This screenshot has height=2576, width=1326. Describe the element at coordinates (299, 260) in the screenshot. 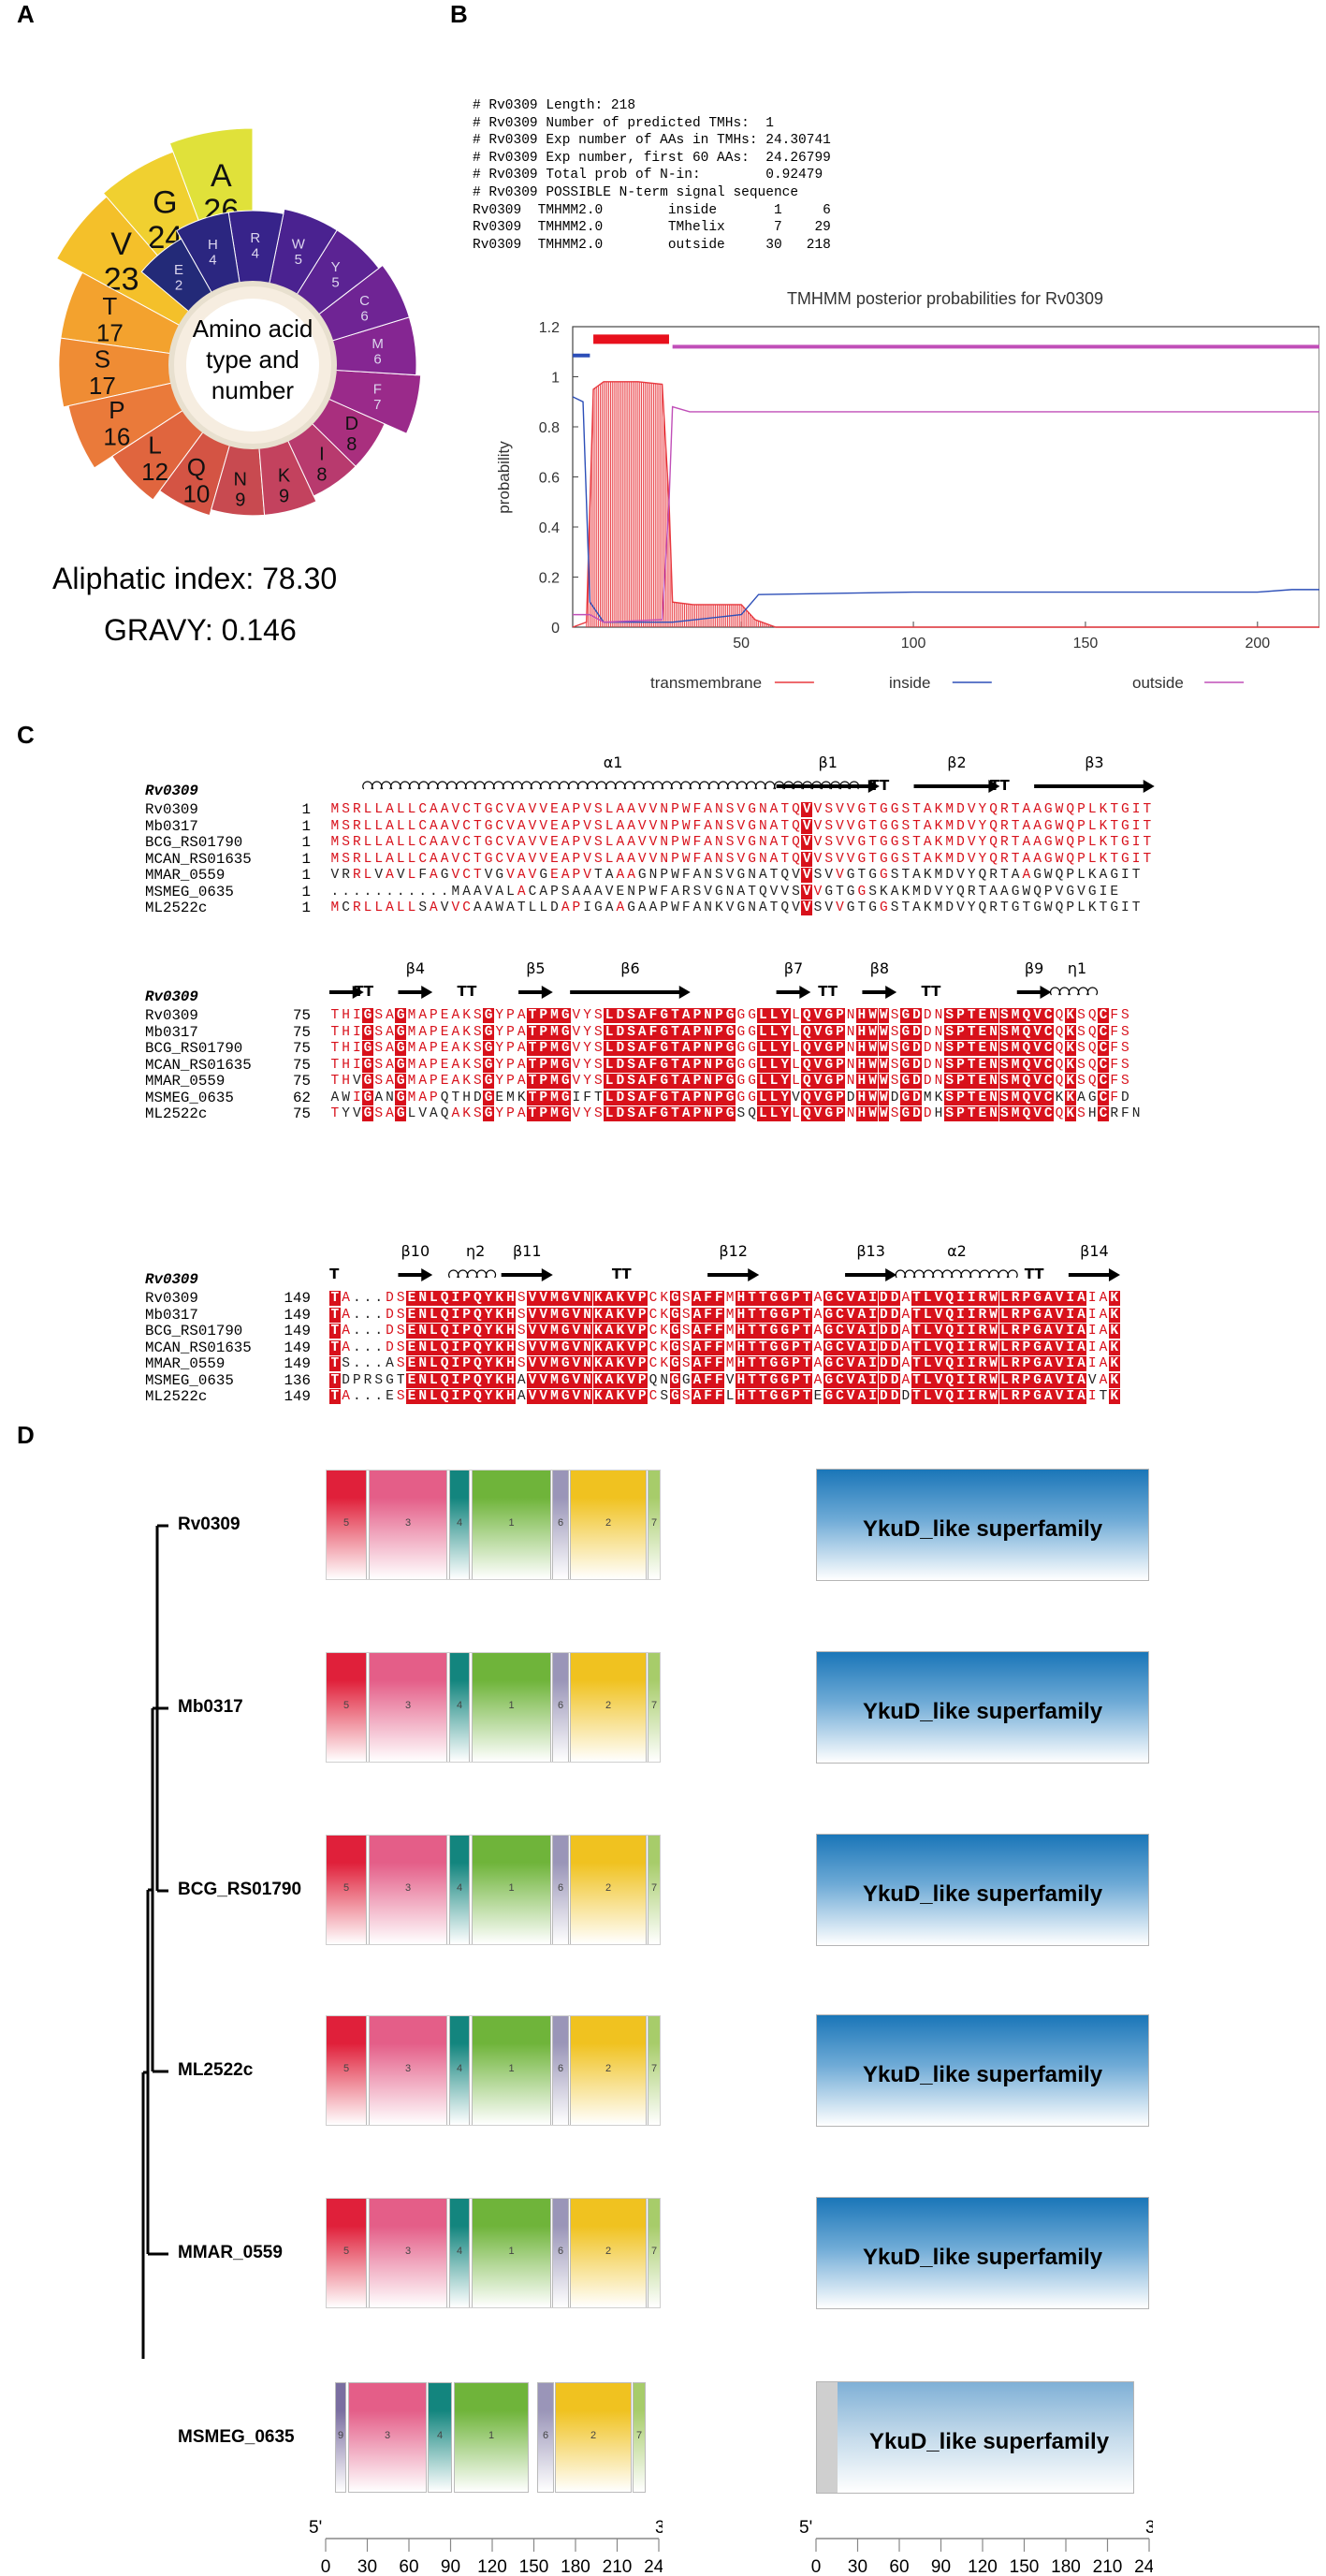

I see `rose-count-W: 5` at that location.